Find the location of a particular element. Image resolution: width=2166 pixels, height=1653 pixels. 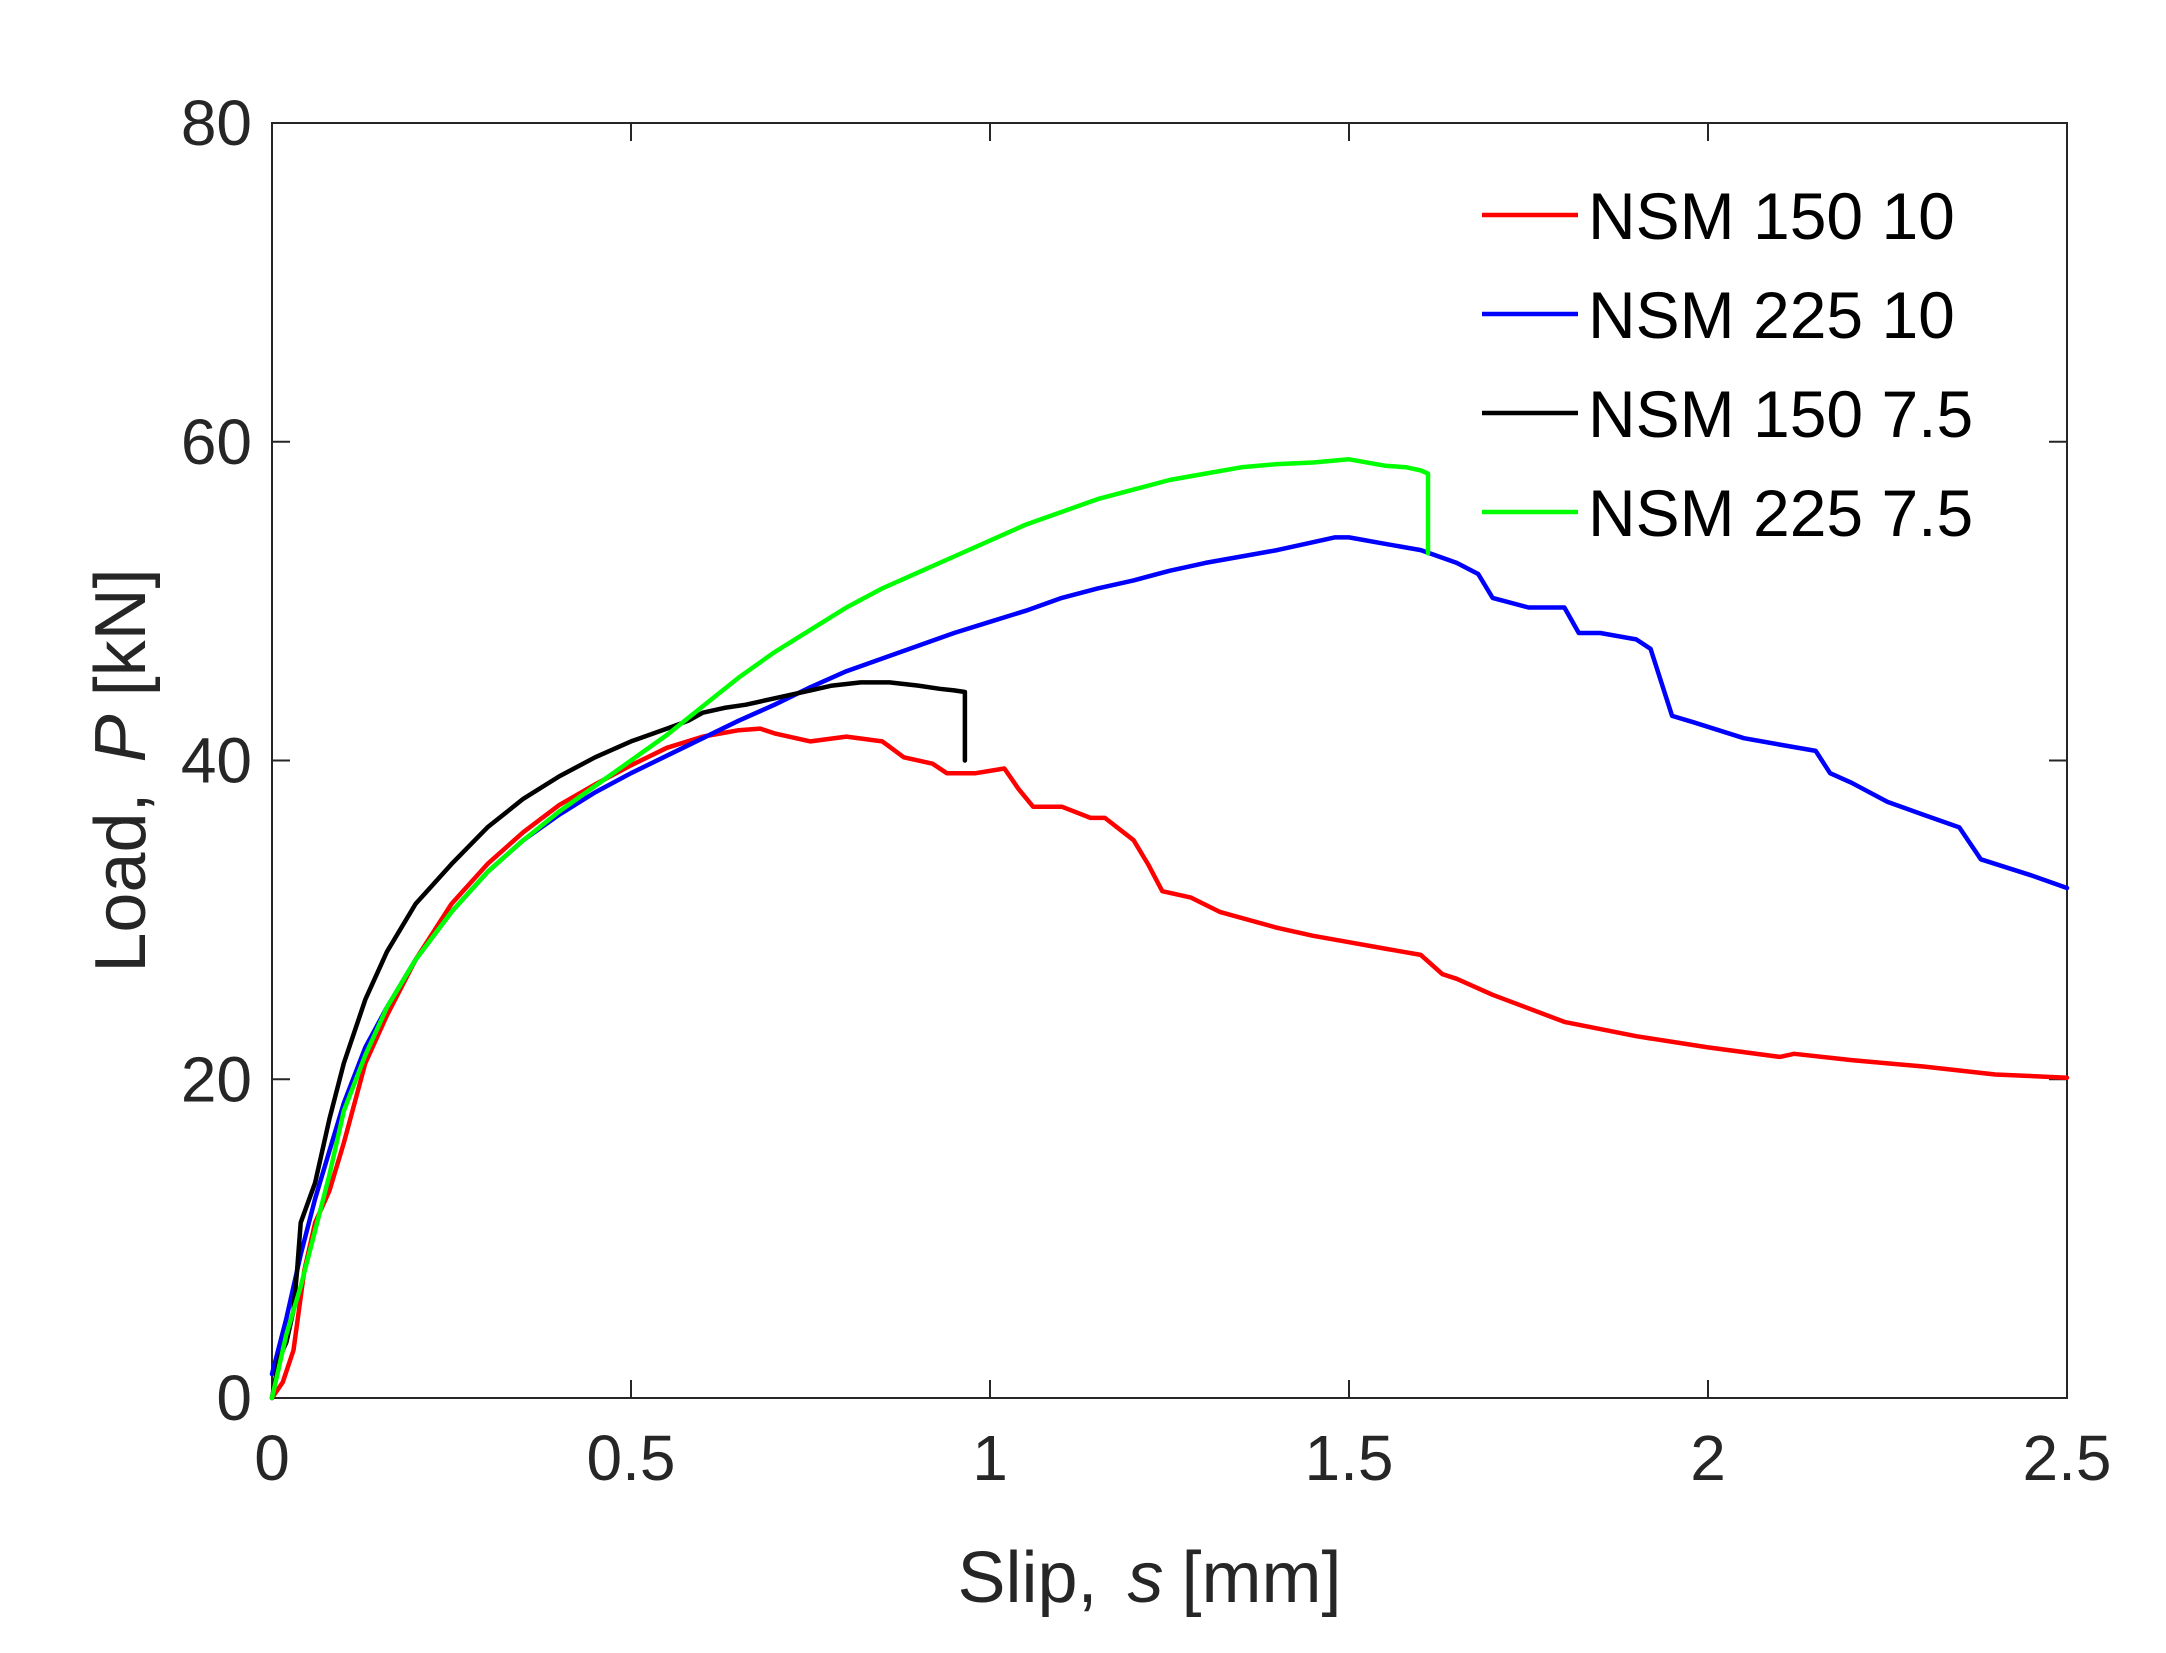

x-axis-title-symbol: s is located at coordinates (1146, 1578).